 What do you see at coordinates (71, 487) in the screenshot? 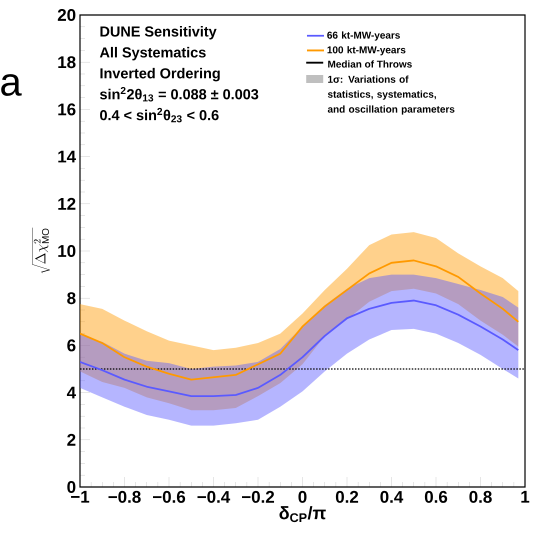
I see `y-tick-label: 0` at bounding box center [71, 487].